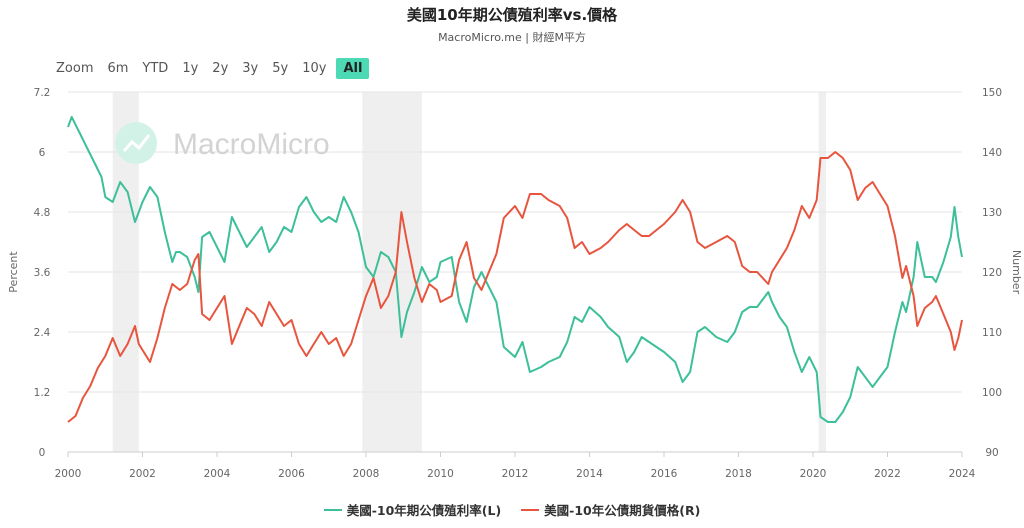  Describe the element at coordinates (664, 474) in the screenshot. I see `x-tick-label: 2016` at that location.